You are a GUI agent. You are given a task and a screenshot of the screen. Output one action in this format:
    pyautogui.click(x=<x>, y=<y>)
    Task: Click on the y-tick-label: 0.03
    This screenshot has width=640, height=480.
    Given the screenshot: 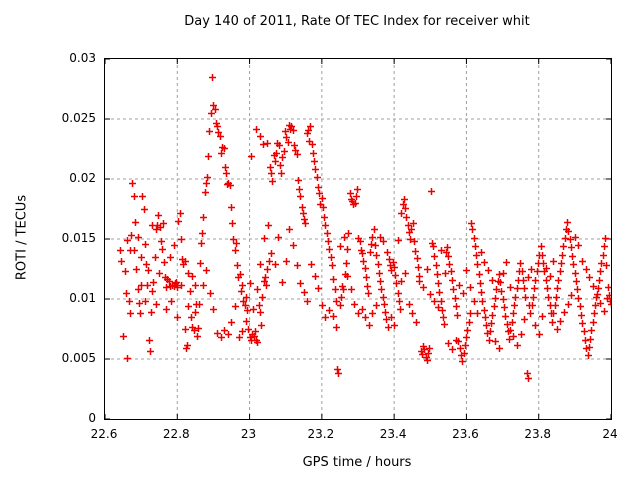 What is the action you would take?
    pyautogui.click(x=82, y=58)
    